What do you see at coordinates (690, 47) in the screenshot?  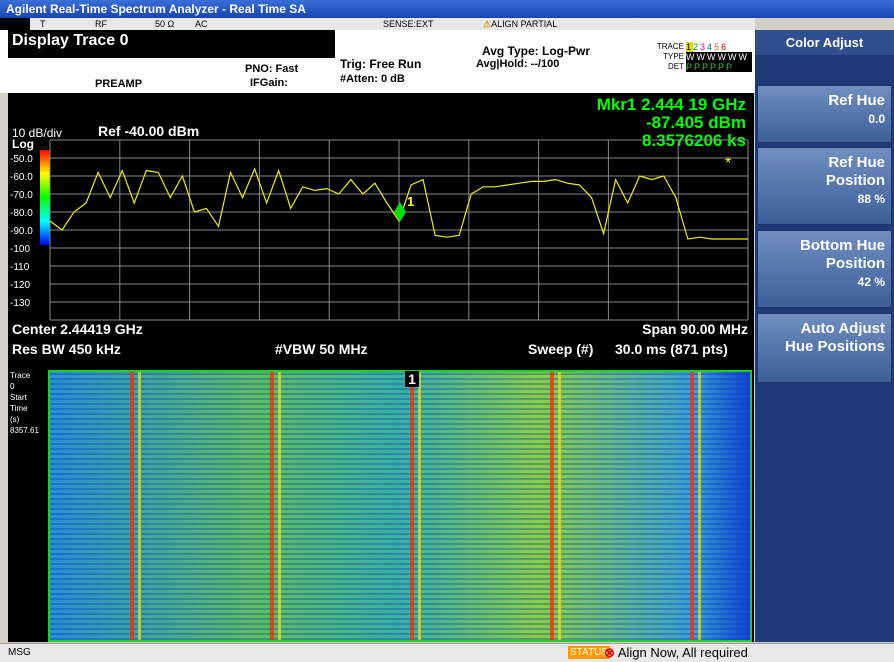 I see `trace-number: 1` at bounding box center [690, 47].